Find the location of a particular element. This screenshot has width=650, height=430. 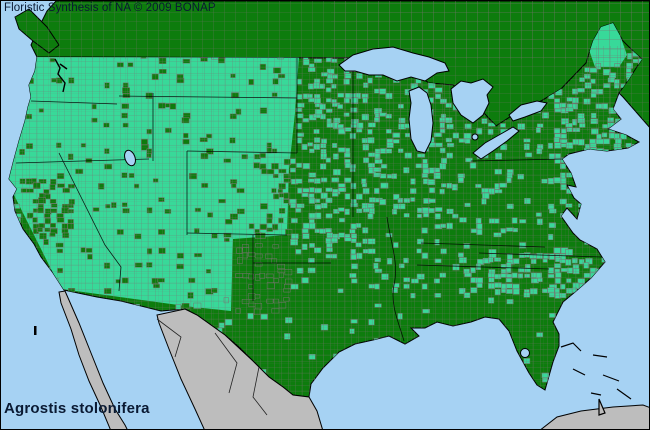

baja-california is located at coordinates (93, 359).